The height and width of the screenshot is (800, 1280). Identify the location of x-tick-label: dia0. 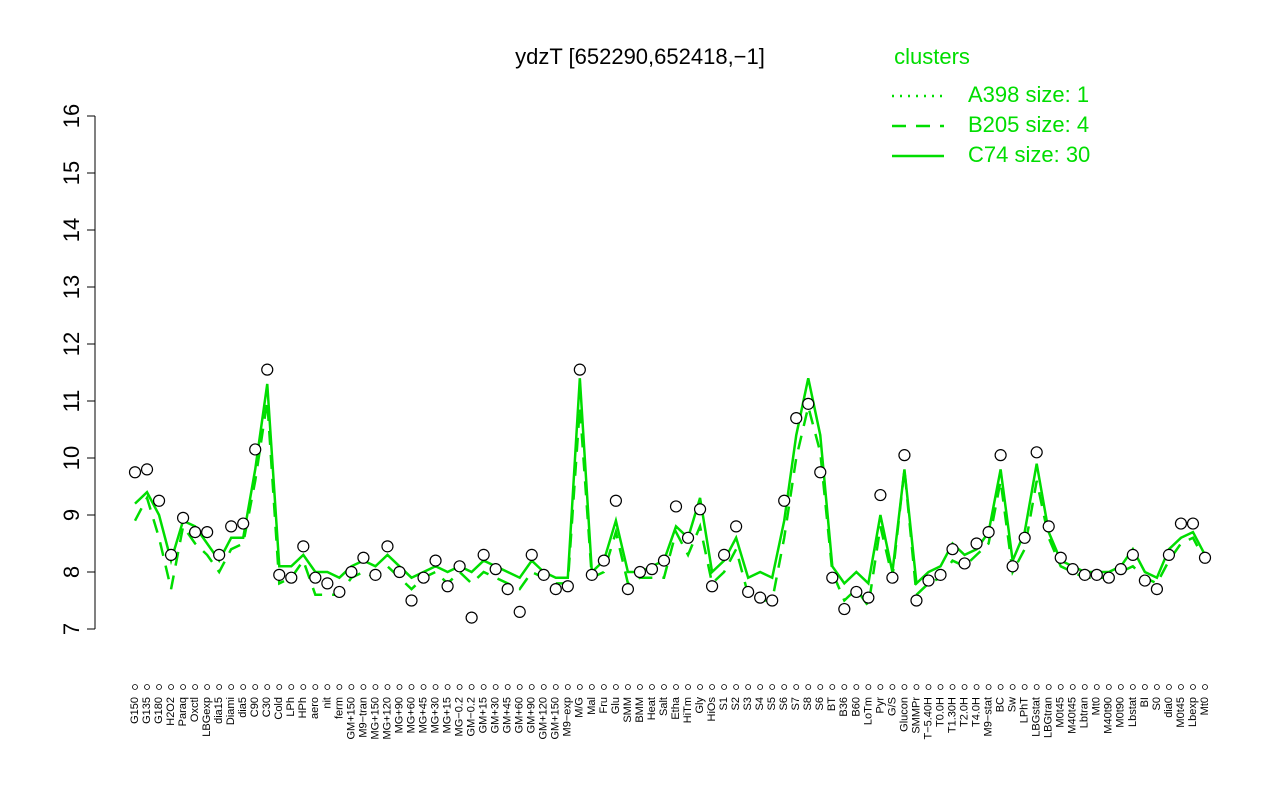
(1169, 707).